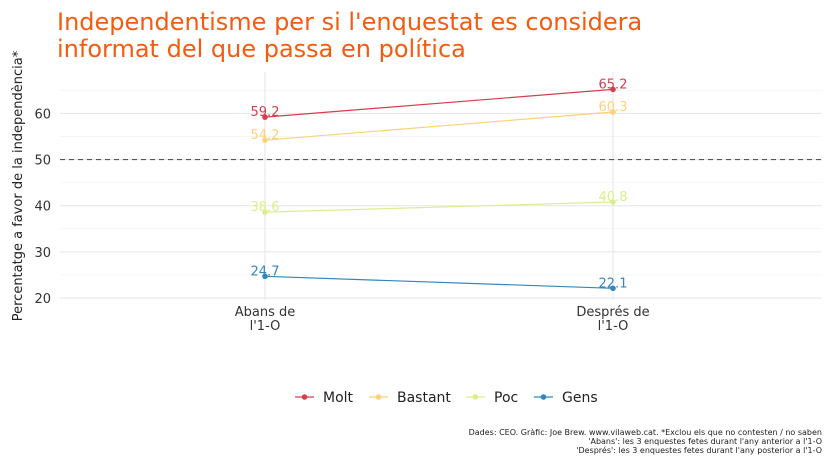 This screenshot has width=829, height=466. Describe the element at coordinates (42, 114) in the screenshot. I see `y-tick-label: 60` at that location.